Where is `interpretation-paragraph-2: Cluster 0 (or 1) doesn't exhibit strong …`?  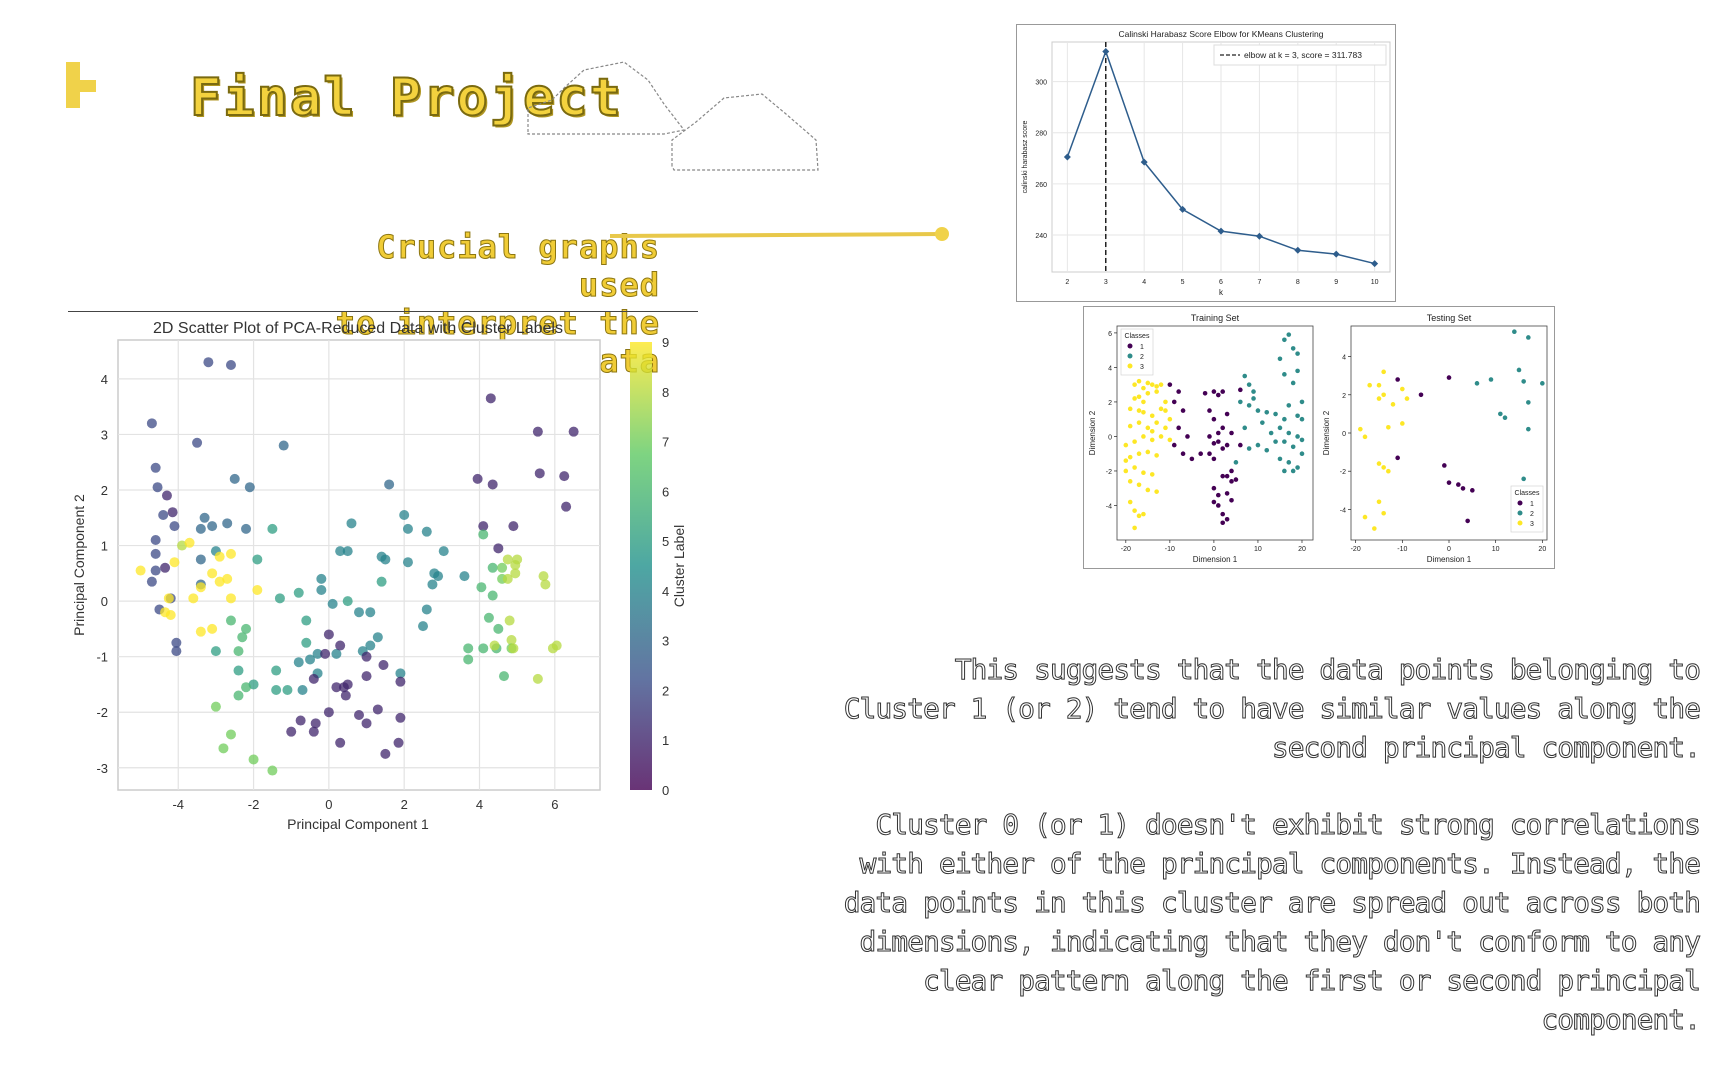 interpretation-paragraph-2: Cluster 0 (or 1) doesn't exhibit strong … is located at coordinates (1272, 922).